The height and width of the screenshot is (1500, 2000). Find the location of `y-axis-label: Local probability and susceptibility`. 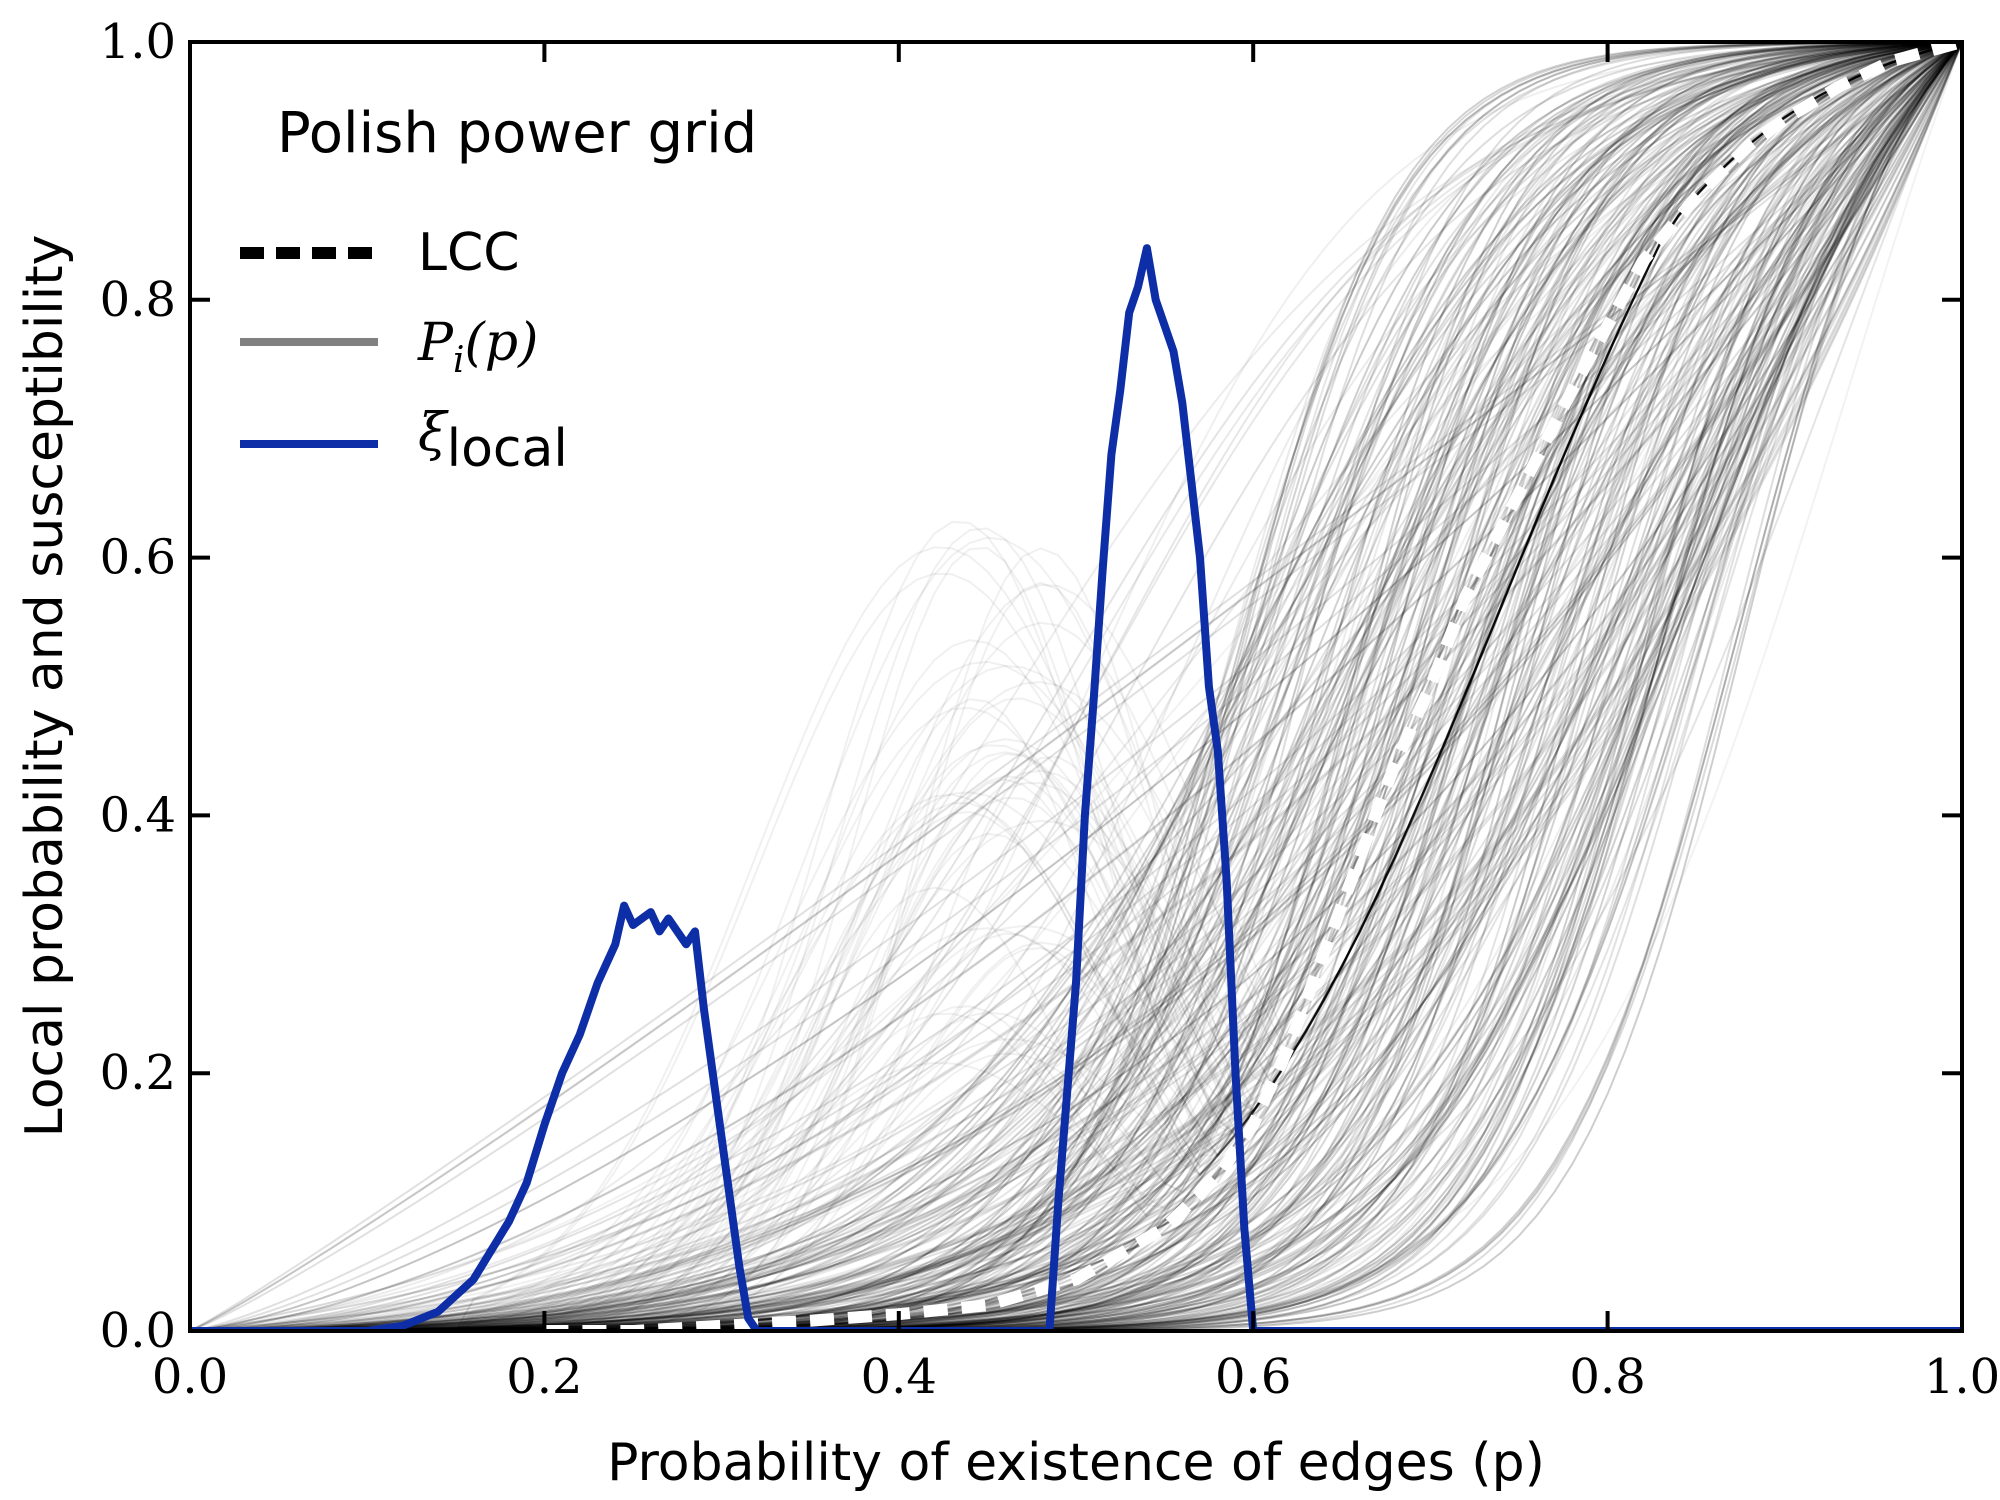

y-axis-label: Local probability and susceptibility is located at coordinates (45, 686).